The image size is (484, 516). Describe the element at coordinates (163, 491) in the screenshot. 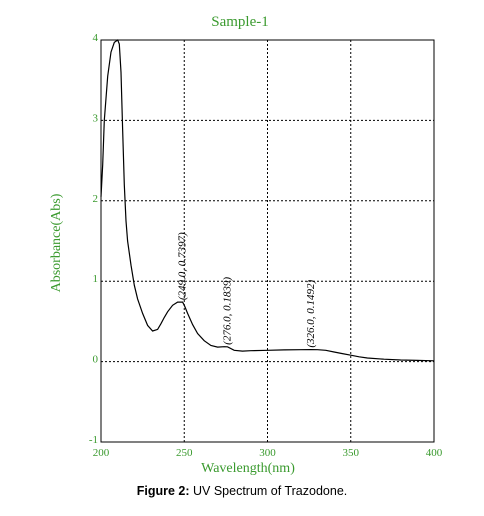

I see `caption-label: Figure 2:` at that location.